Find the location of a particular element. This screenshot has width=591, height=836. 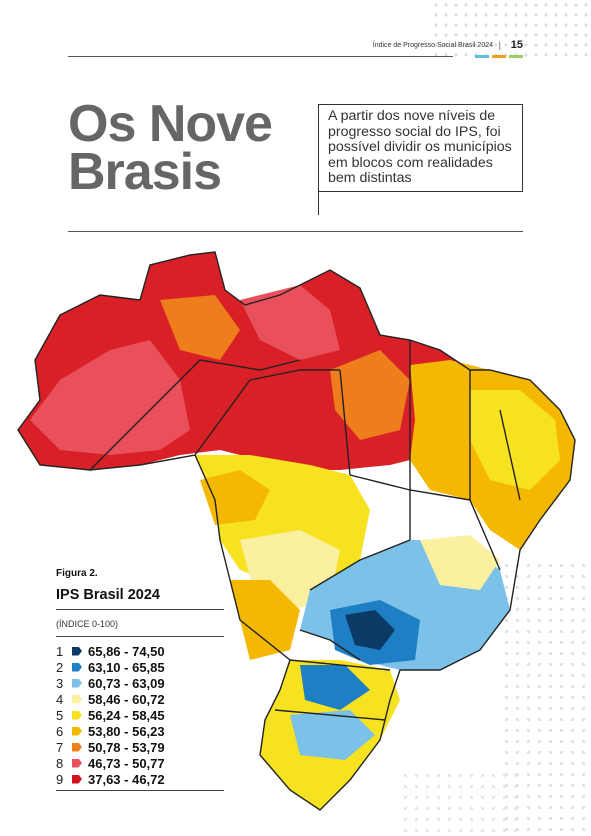

intro-box-edge is located at coordinates (318, 159).